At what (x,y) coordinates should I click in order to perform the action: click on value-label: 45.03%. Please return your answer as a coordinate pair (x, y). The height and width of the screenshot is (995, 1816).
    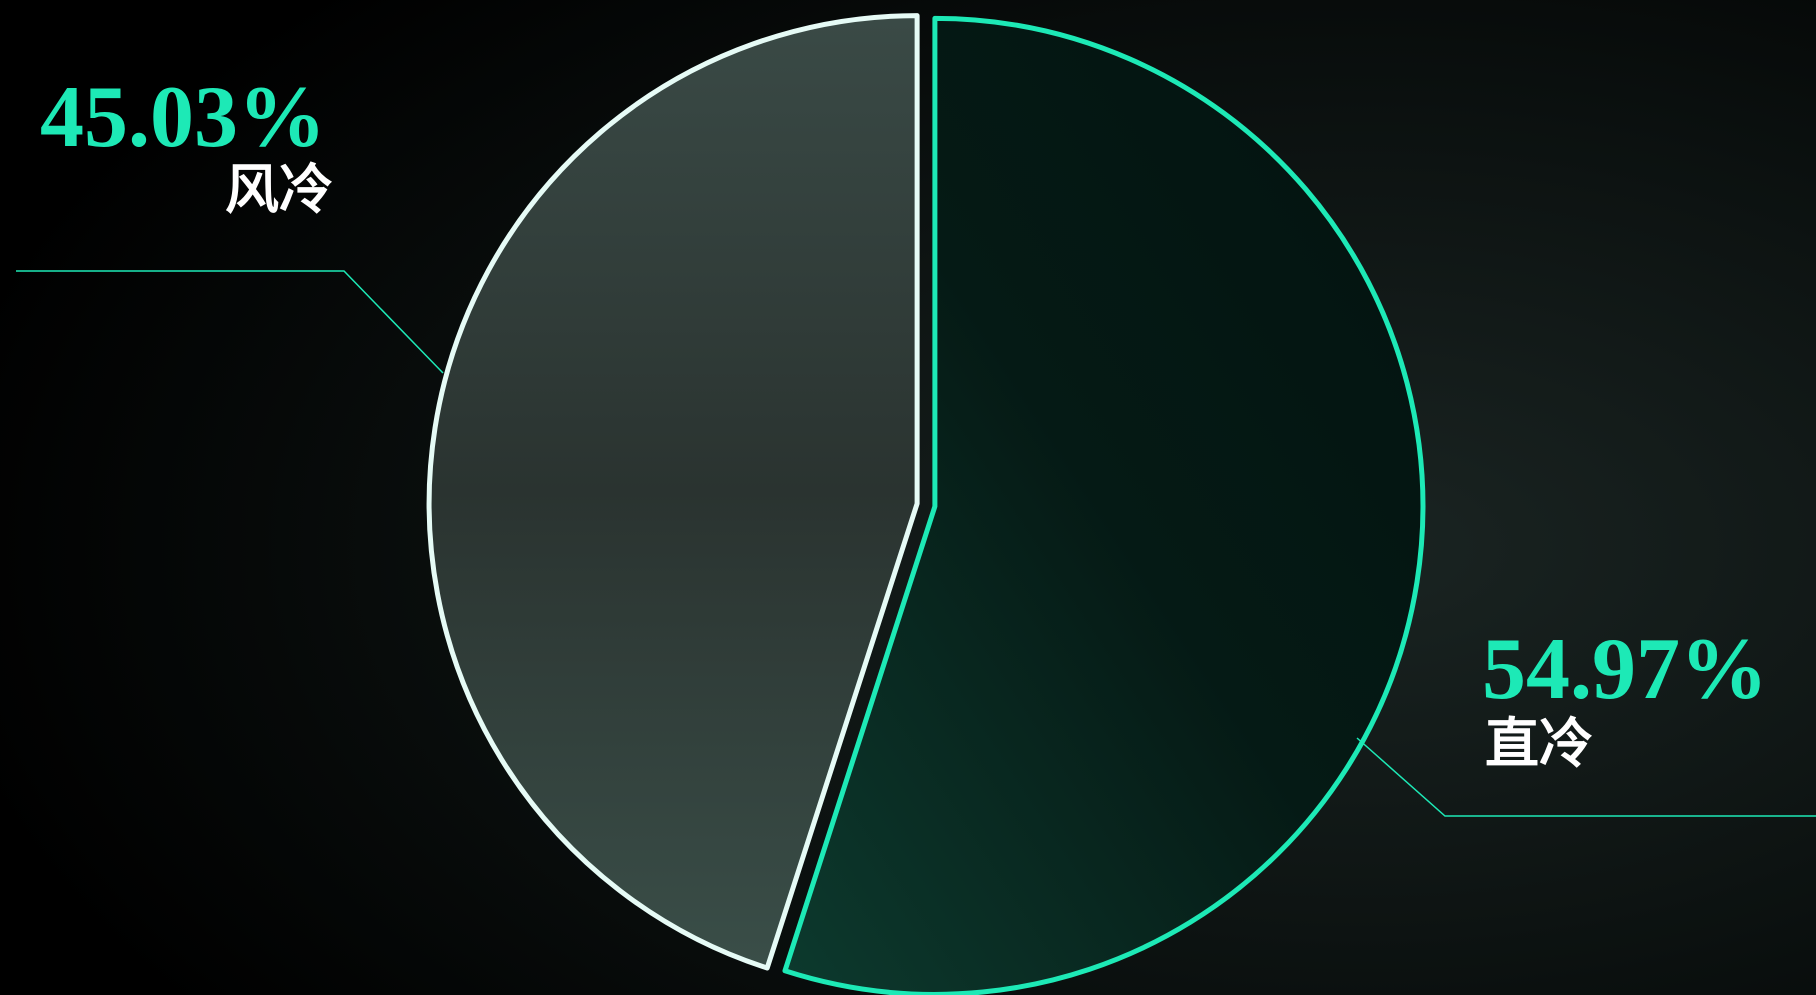
    Looking at the image, I should click on (183, 117).